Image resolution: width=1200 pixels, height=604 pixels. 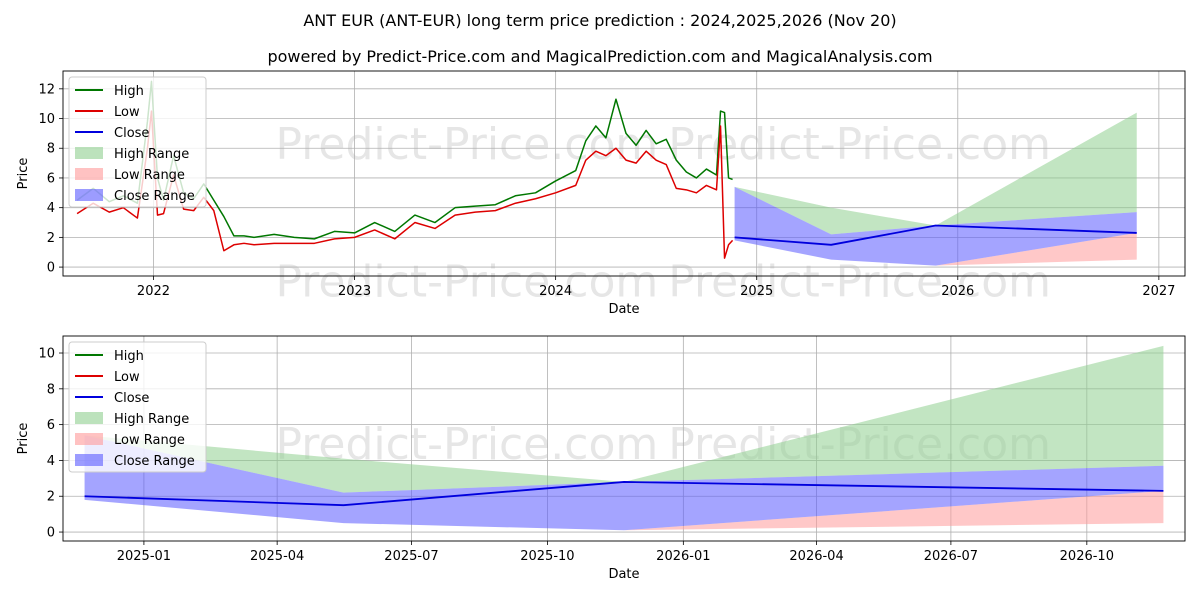 I want to click on x-tick-label: 2027, so click(x=1158, y=291).